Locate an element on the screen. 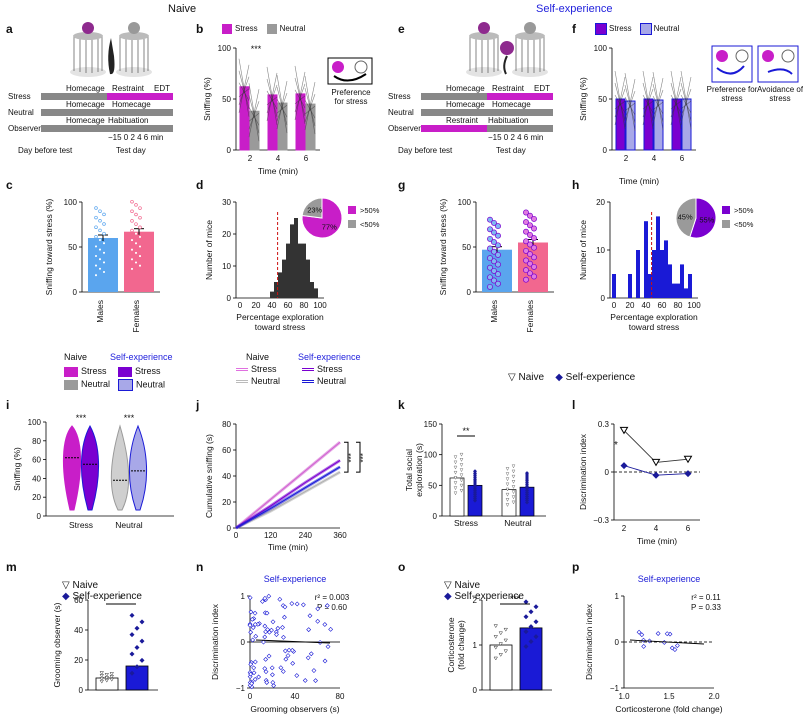 The height and width of the screenshot is (723, 803). violin-self-stress is located at coordinates (90, 467).